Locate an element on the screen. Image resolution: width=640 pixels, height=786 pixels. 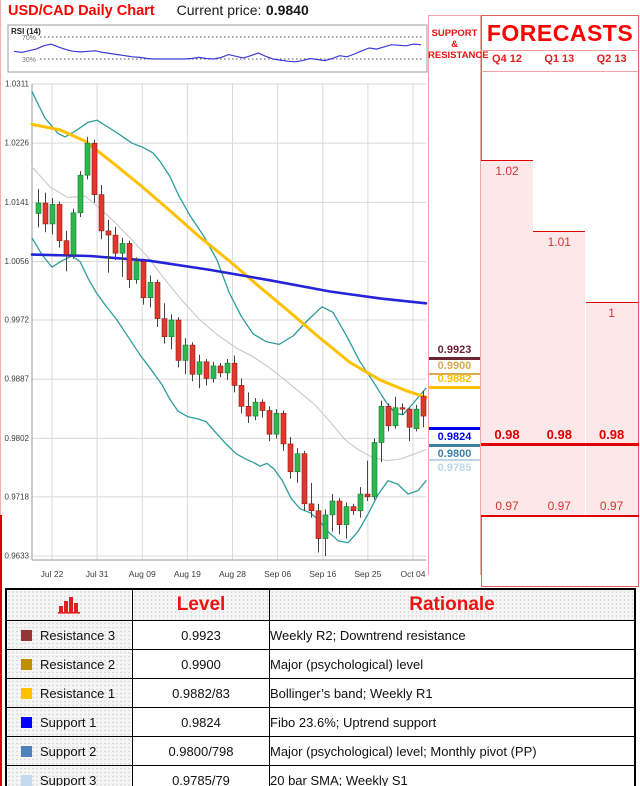
current-price-label: Current price: is located at coordinates (219, 10).